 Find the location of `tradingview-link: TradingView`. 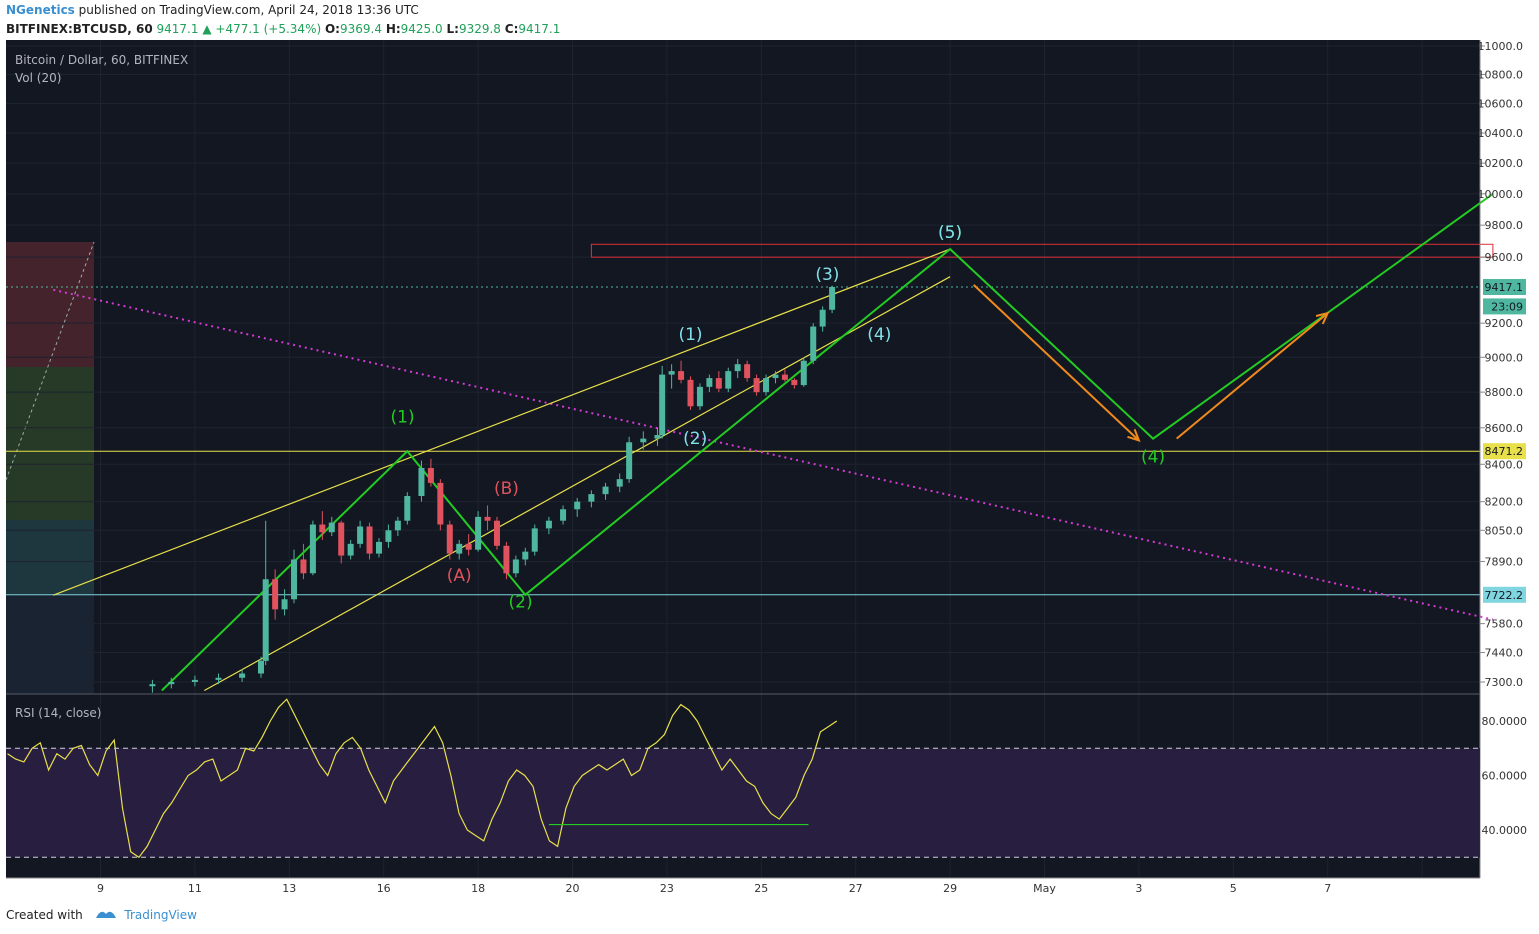

tradingview-link: TradingView is located at coordinates (160, 915).